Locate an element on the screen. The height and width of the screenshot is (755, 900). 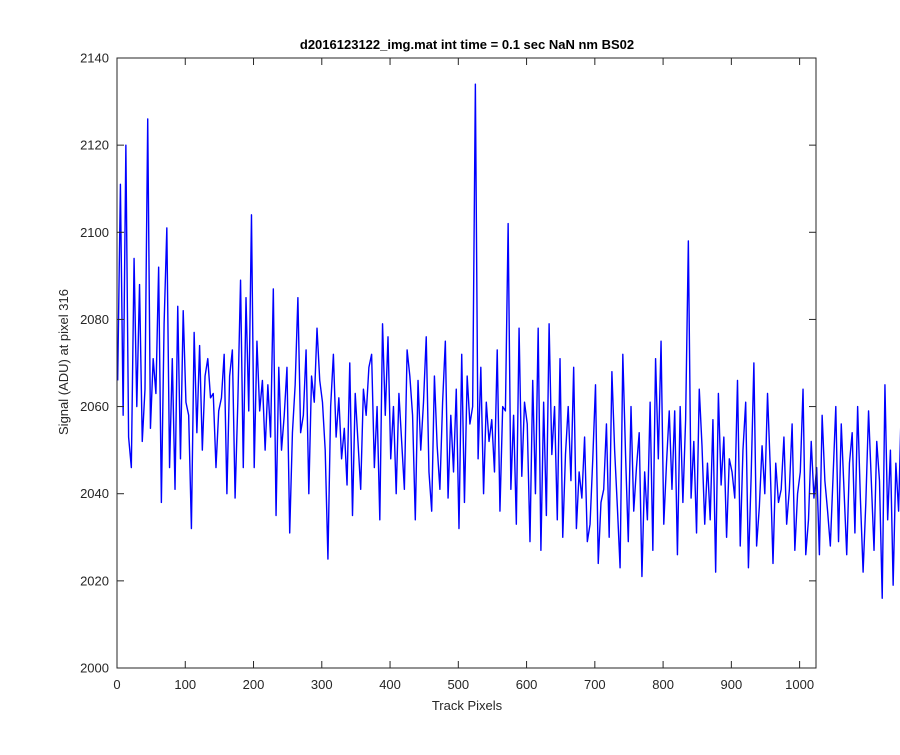
y-tick-label: 2040 is located at coordinates (94, 493).